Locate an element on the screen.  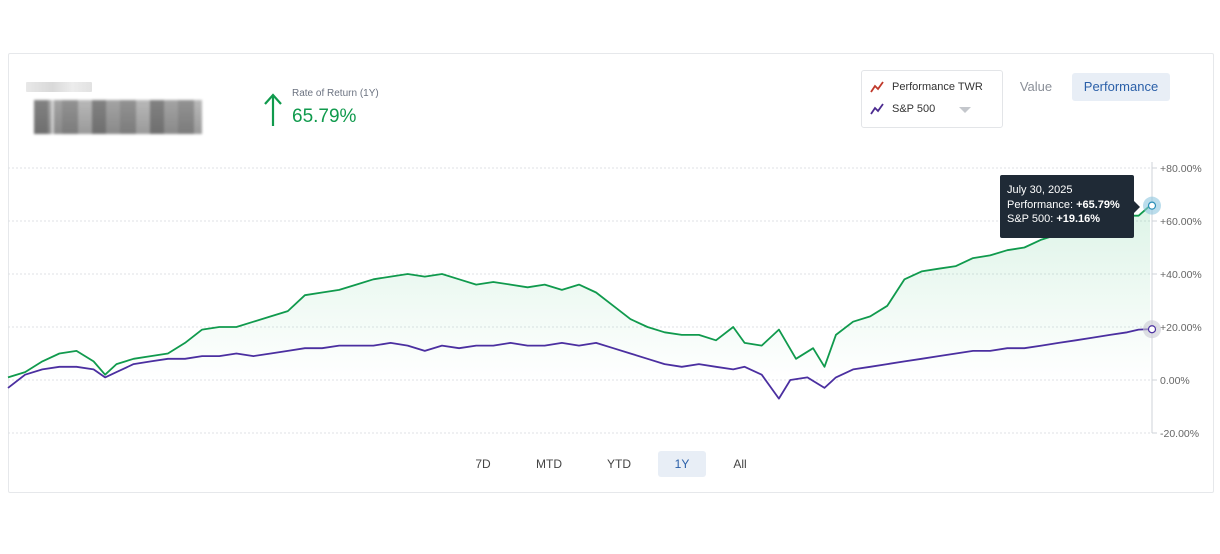
sp500-hover-marker is located at coordinates (1152, 329).